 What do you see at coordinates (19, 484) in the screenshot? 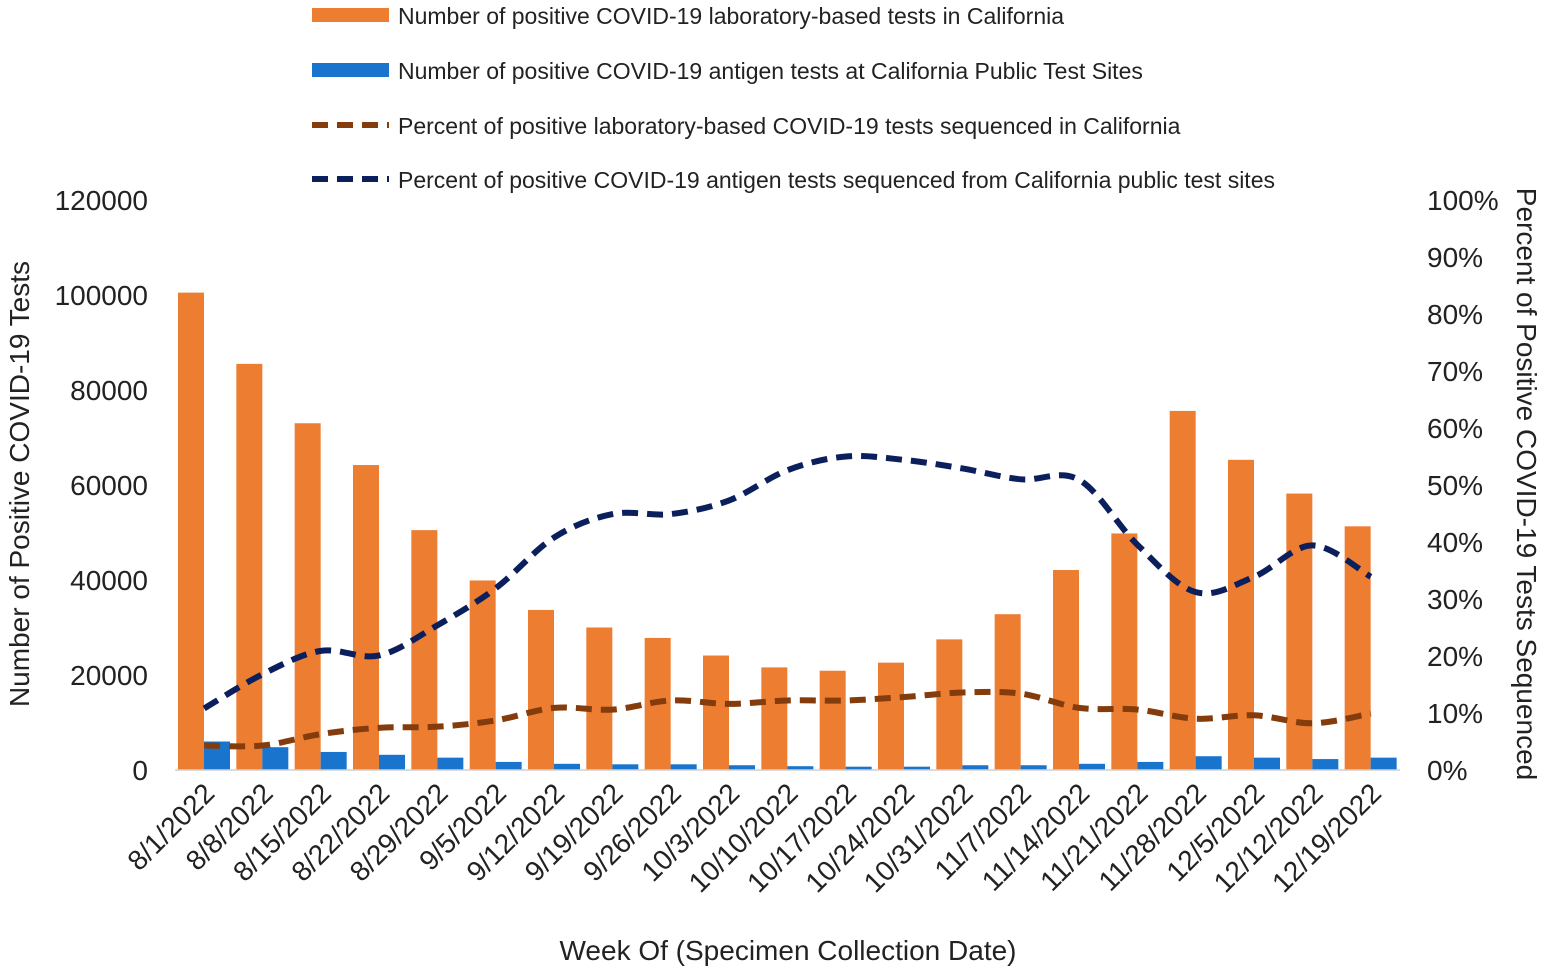
I see `left-y-axis-title: Number of Positive COVID-19 Tests` at bounding box center [19, 484].